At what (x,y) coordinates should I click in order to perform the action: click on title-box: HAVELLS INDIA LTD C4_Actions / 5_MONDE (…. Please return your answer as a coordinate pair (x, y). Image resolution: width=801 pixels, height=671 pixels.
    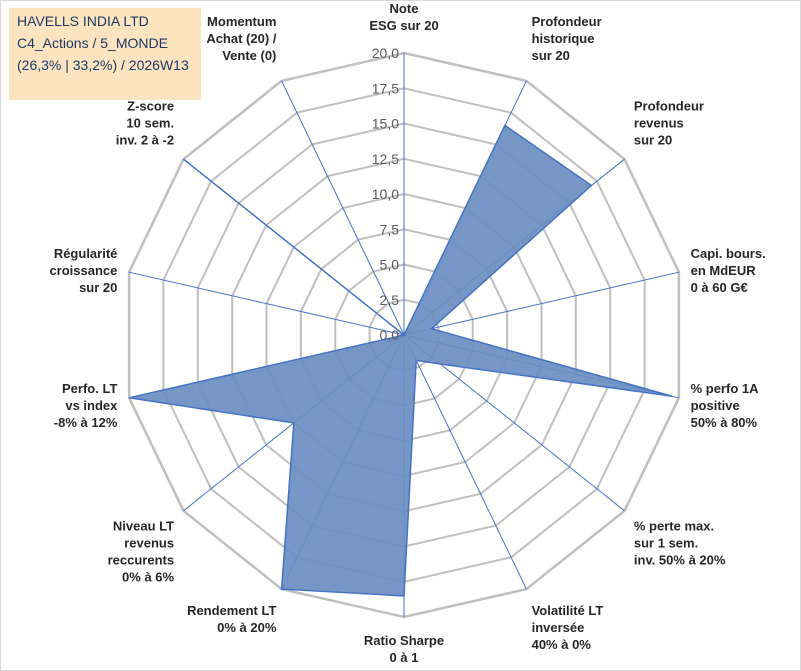
    Looking at the image, I should click on (105, 54).